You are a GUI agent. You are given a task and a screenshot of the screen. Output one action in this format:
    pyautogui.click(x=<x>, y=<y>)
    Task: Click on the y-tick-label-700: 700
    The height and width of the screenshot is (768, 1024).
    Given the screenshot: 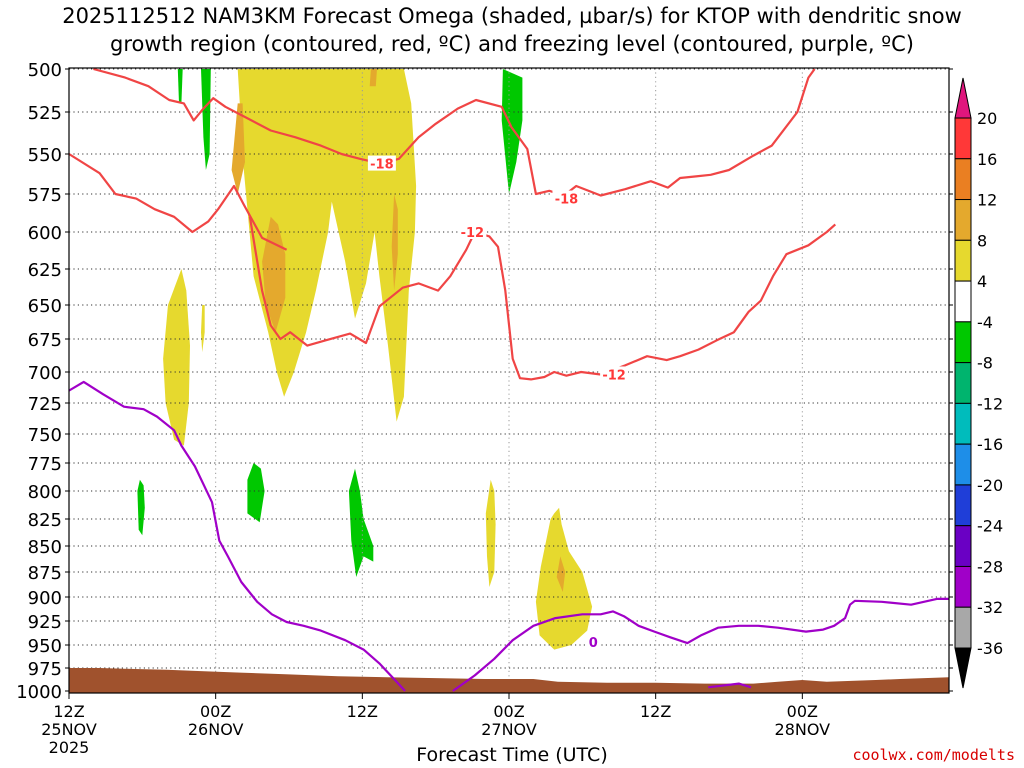 What is the action you would take?
    pyautogui.click(x=45, y=373)
    